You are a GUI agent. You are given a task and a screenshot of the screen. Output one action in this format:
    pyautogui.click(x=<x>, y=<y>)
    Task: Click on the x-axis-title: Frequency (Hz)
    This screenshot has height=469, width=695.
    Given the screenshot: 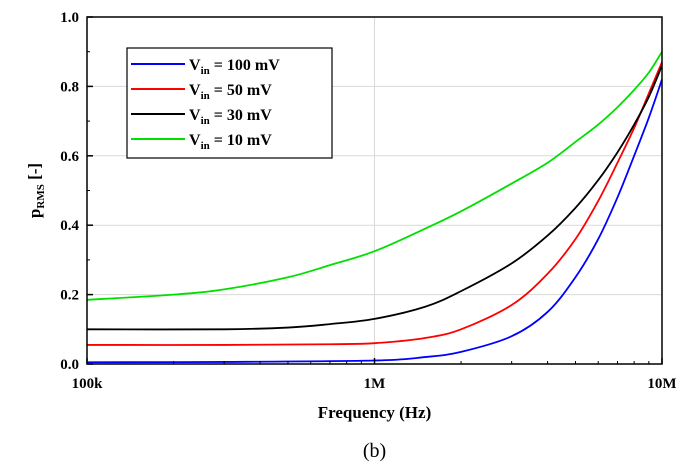 What is the action you would take?
    pyautogui.click(x=374, y=412)
    